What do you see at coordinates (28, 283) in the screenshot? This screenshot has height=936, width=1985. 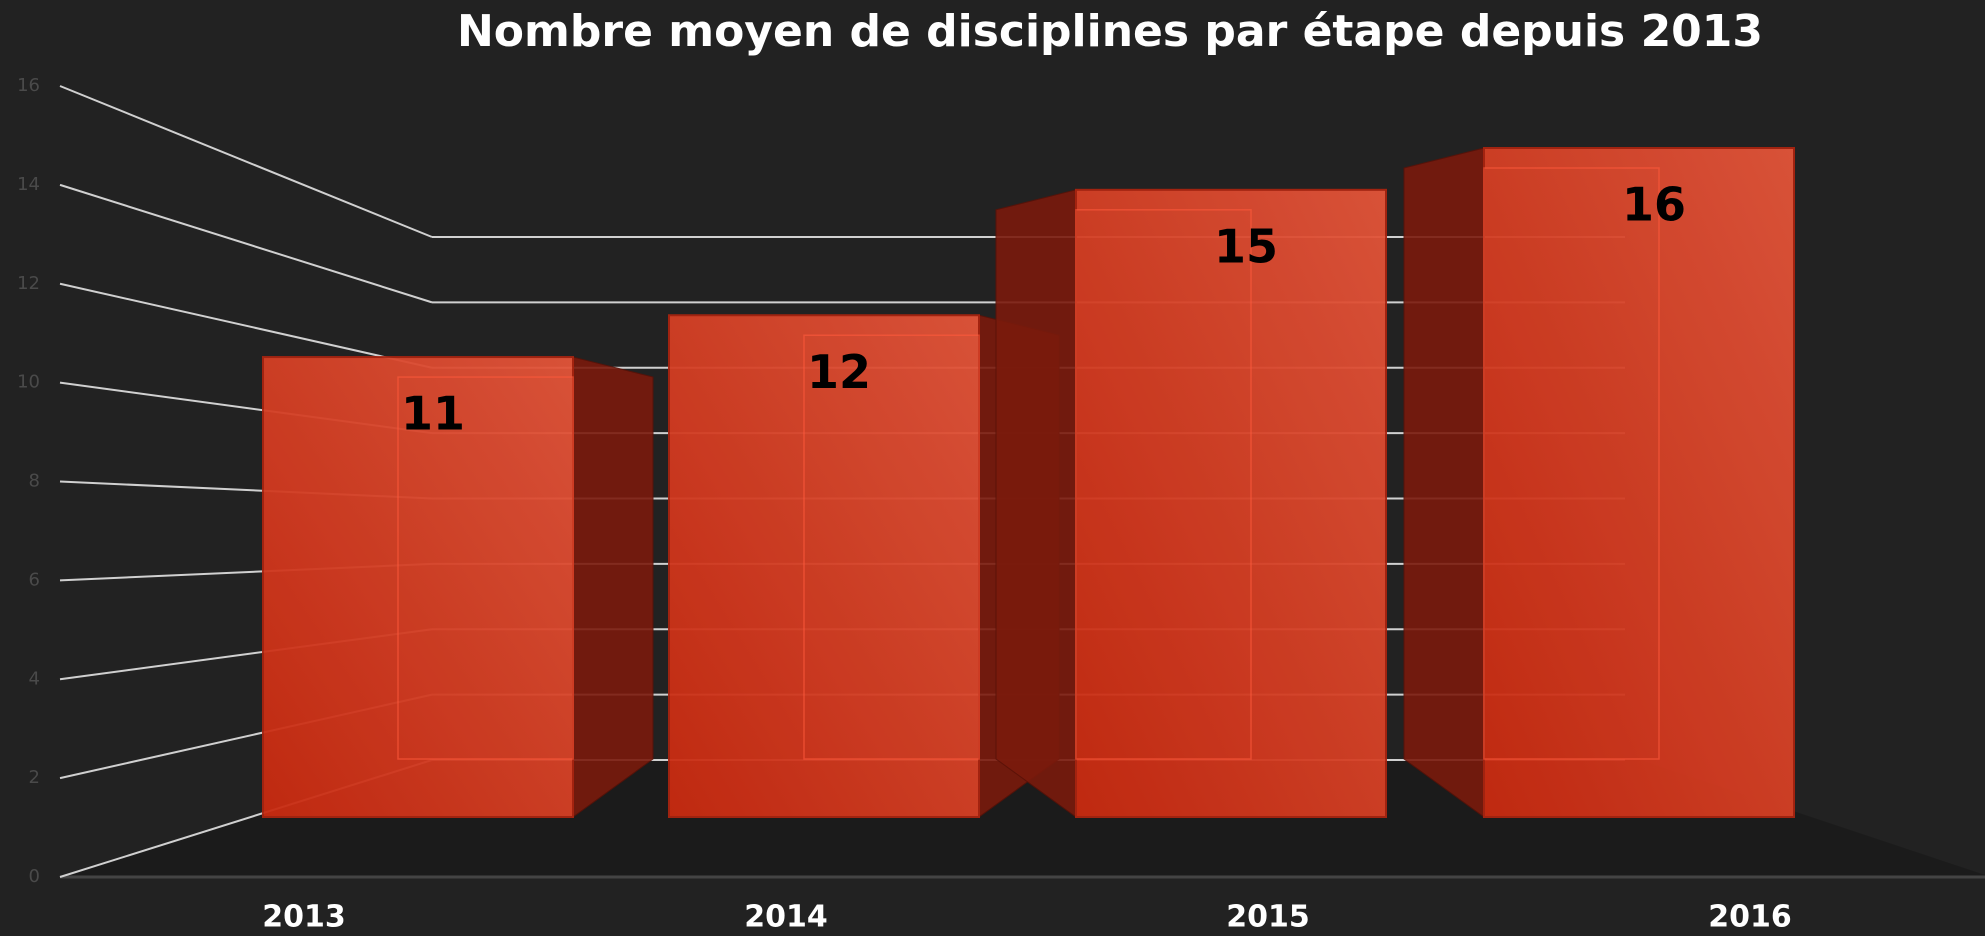 I see `y-tick-label: 12` at bounding box center [28, 283].